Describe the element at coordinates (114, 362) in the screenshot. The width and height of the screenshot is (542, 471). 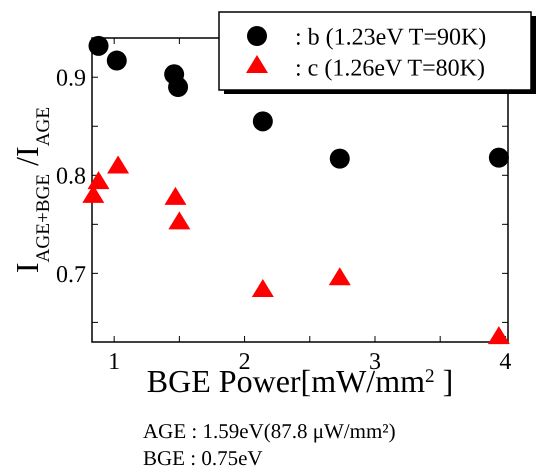
I see `x-tick-label: 1` at that location.